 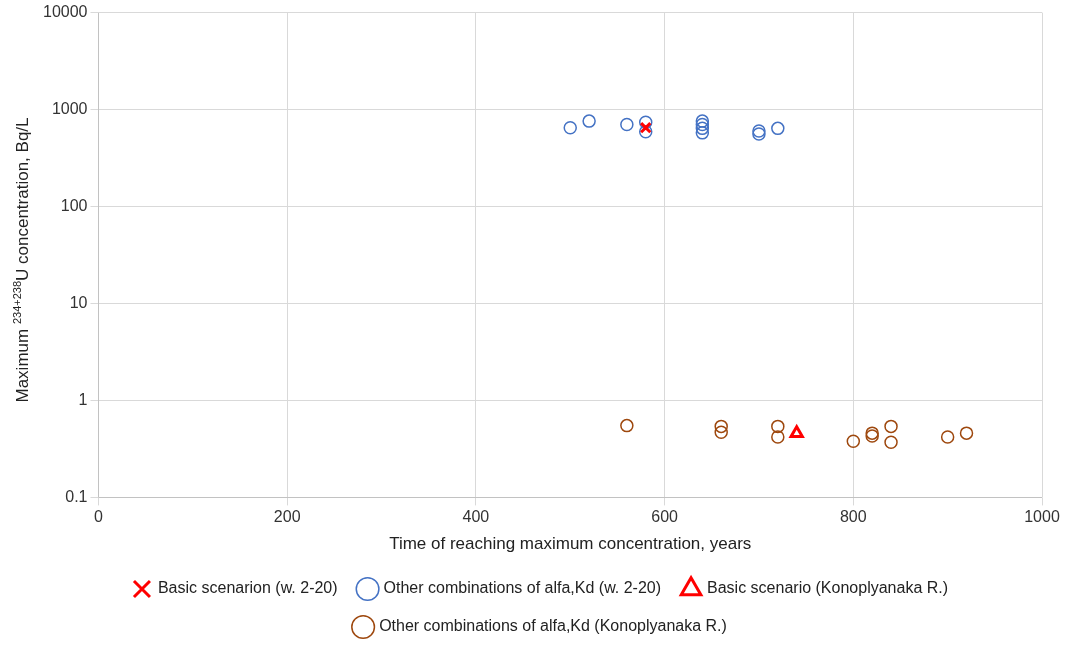 I want to click on y-tick-label: 10, so click(x=78, y=302).